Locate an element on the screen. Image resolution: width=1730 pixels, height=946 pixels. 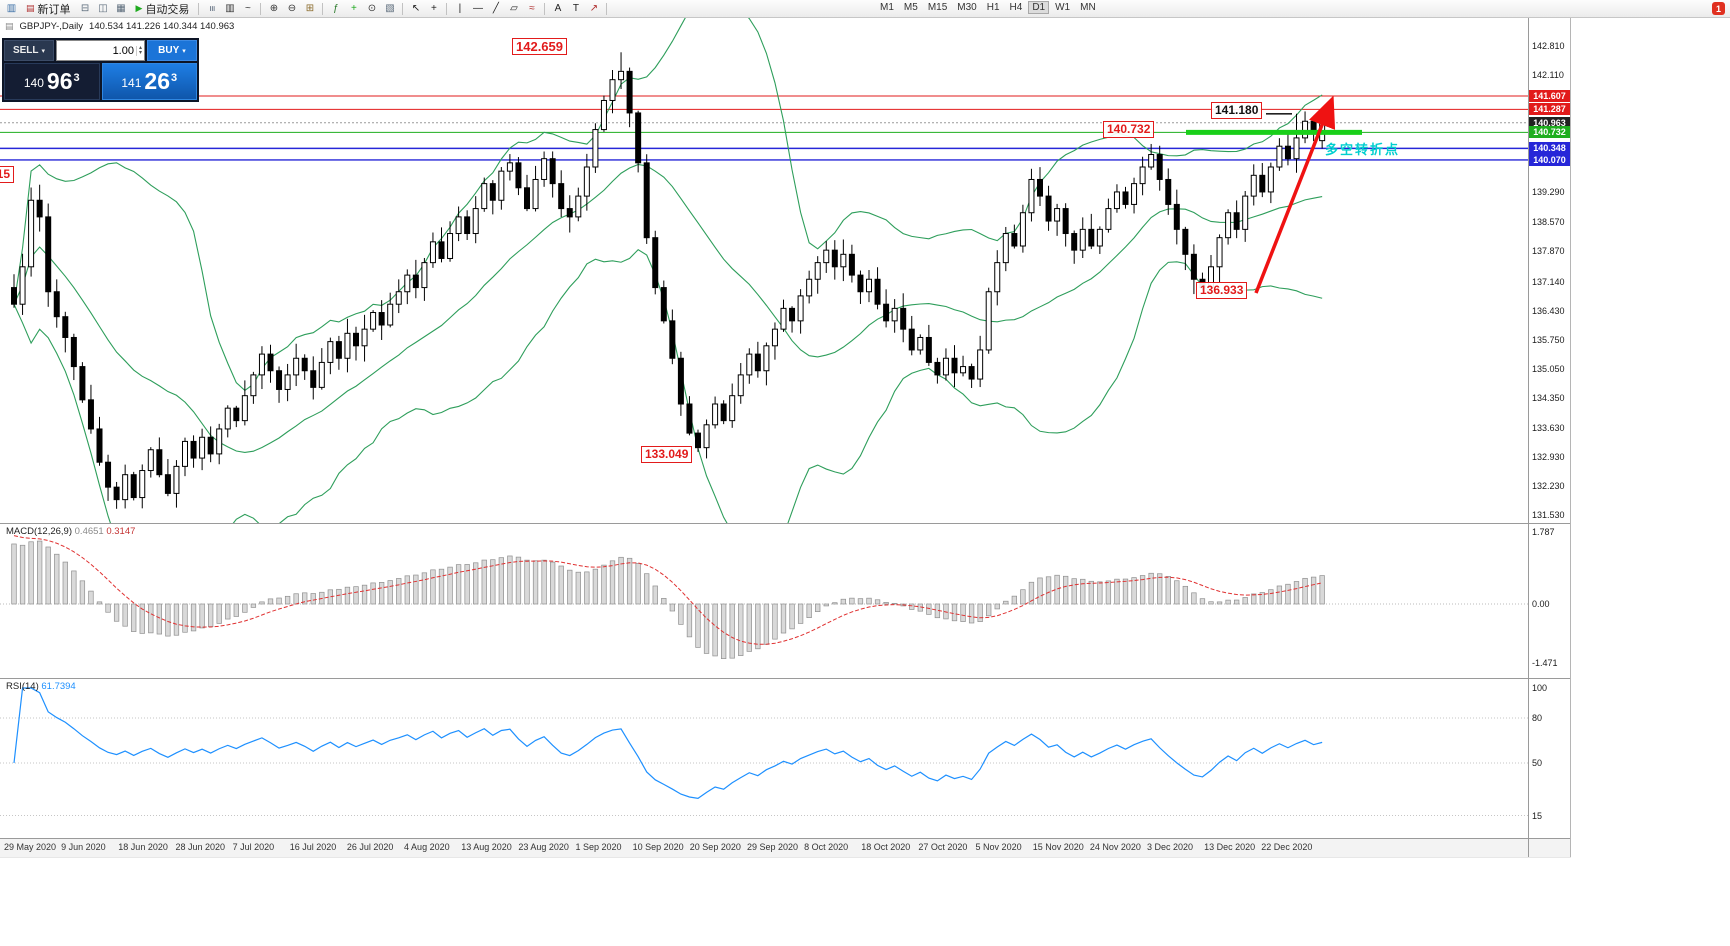
templates-icon: ▧ is located at coordinates (390, 8).